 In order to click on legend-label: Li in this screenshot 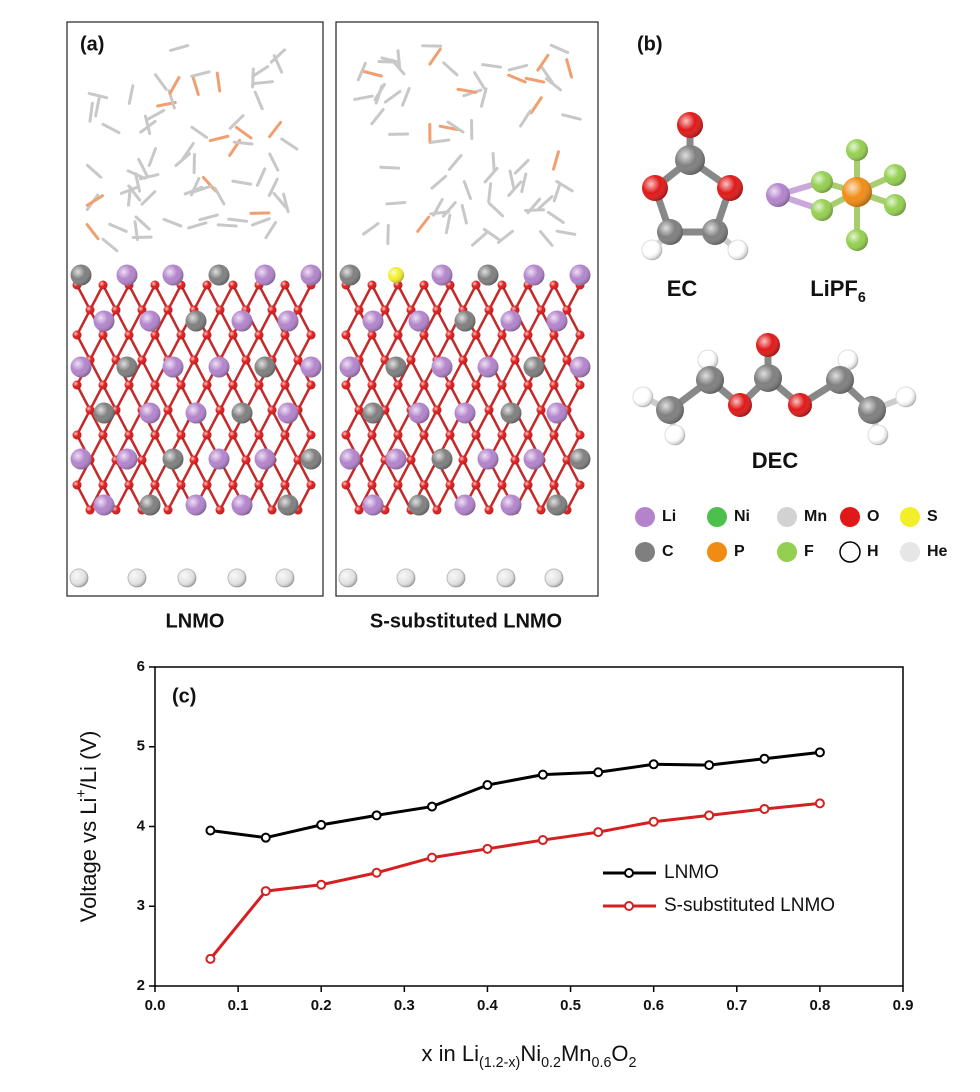, I will do `click(669, 516)`.